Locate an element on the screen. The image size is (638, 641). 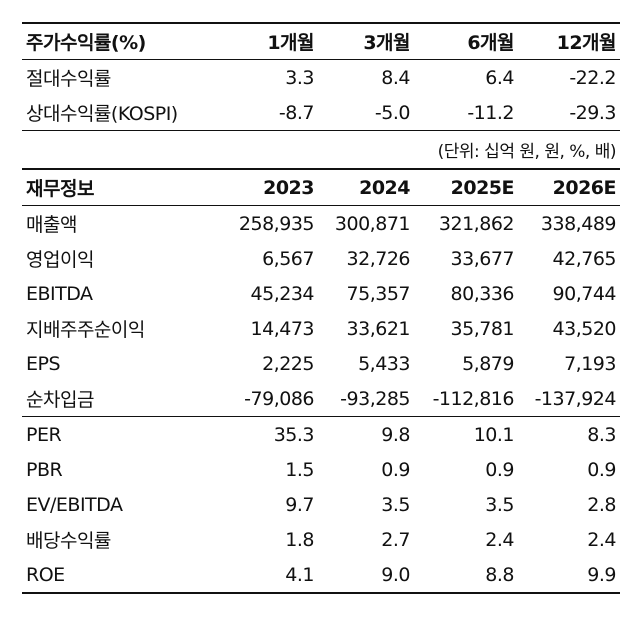
row-label: 순차입금 is located at coordinates (120, 399).